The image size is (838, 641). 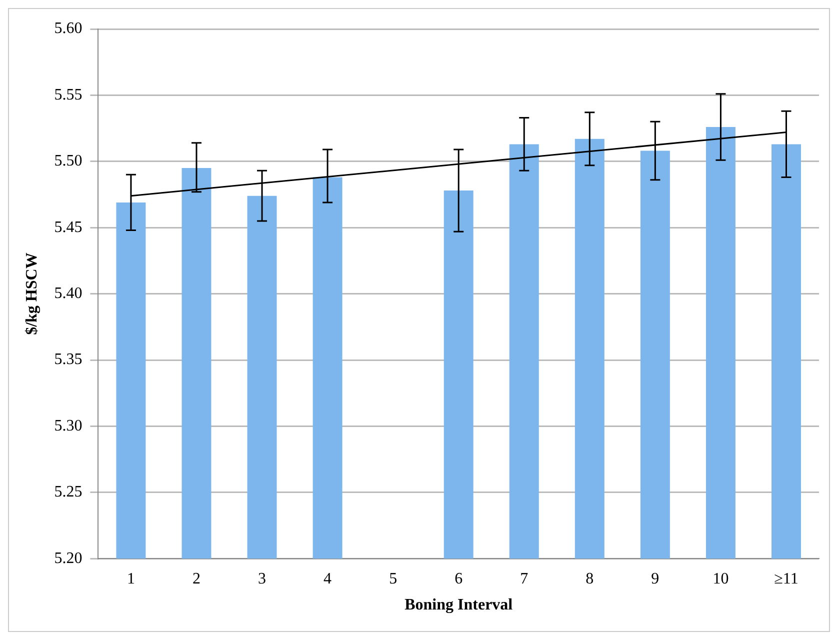 I want to click on x-tick-label: 8, so click(x=590, y=579).